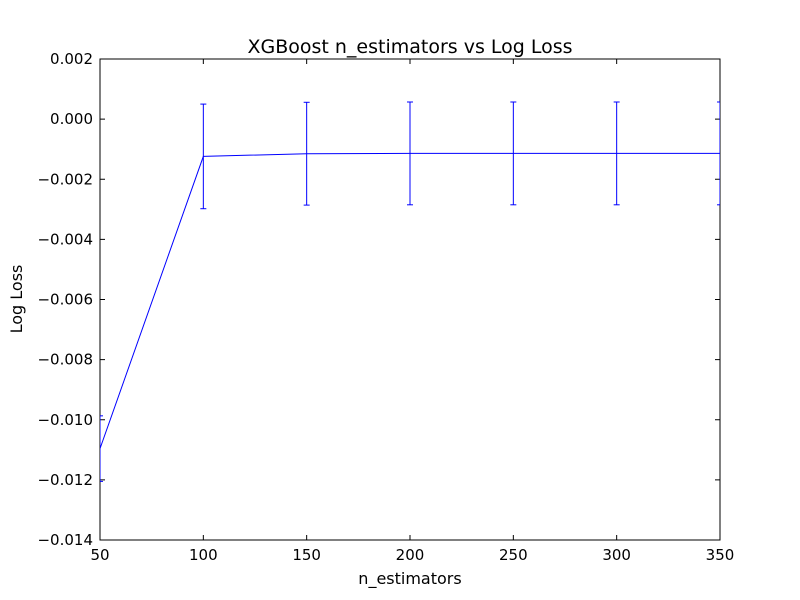  Describe the element at coordinates (65, 239) in the screenshot. I see `y-tick-label: −0.004` at that location.